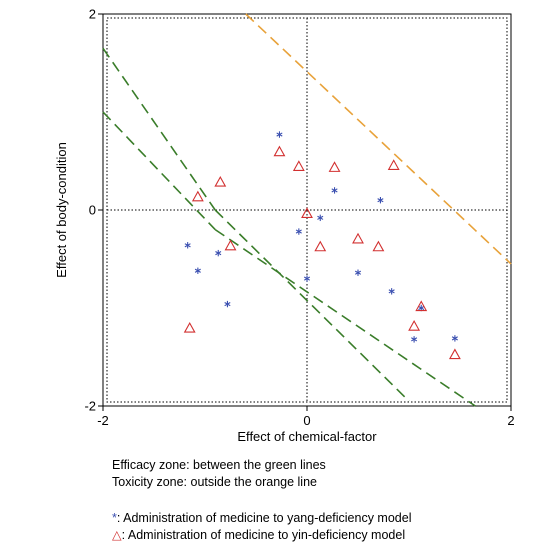  I want to click on x-axis-label: Effect of chemical-factor, so click(307, 436).